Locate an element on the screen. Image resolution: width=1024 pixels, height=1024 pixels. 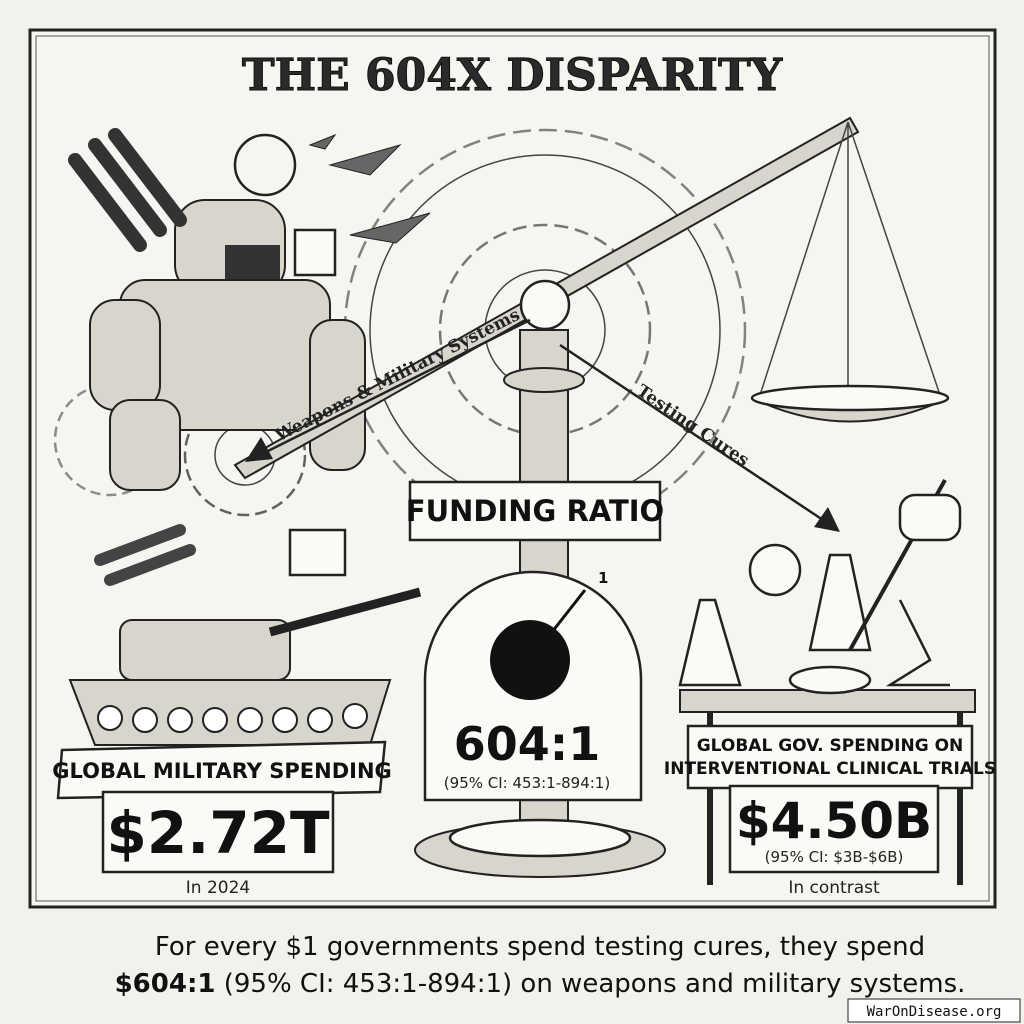
left-note: In 2024 is located at coordinates (218, 888).